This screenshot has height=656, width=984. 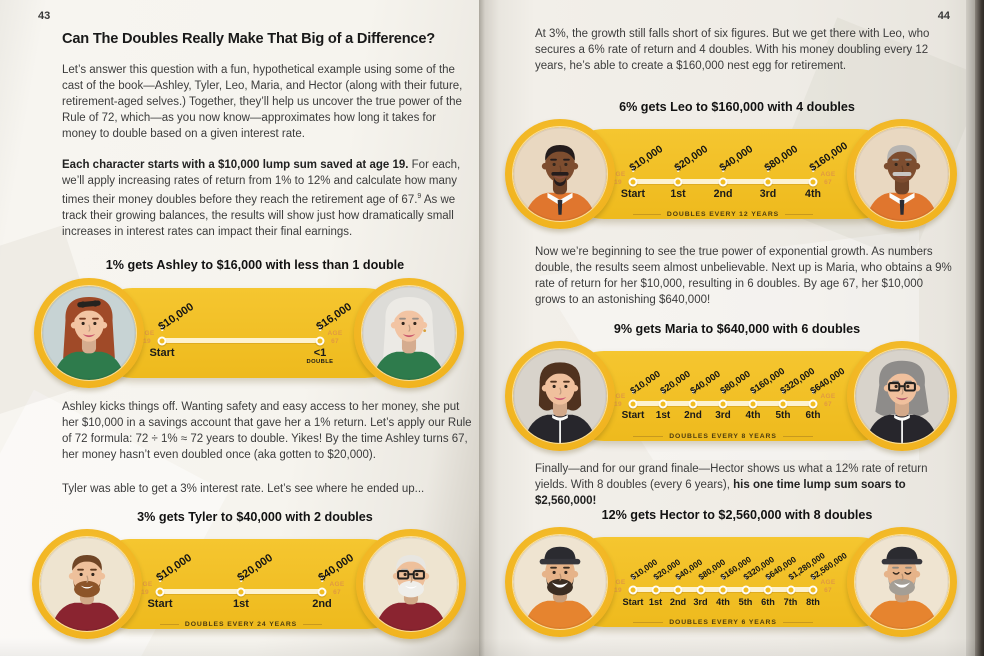 I want to click on double-count-label: 6th, so click(x=768, y=602).